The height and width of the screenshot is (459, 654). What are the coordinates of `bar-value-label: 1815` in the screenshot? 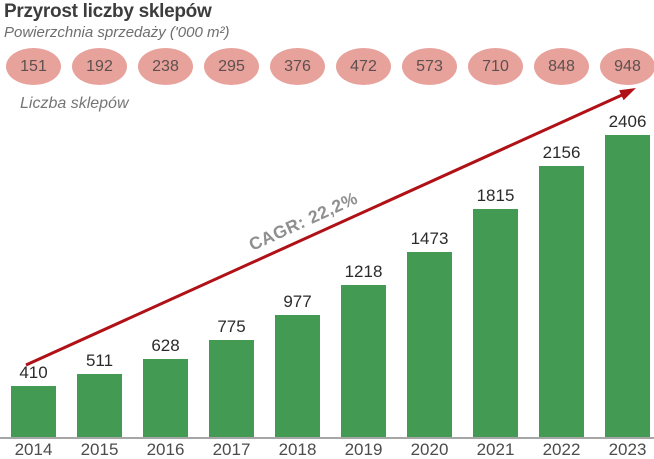 It's located at (495, 195).